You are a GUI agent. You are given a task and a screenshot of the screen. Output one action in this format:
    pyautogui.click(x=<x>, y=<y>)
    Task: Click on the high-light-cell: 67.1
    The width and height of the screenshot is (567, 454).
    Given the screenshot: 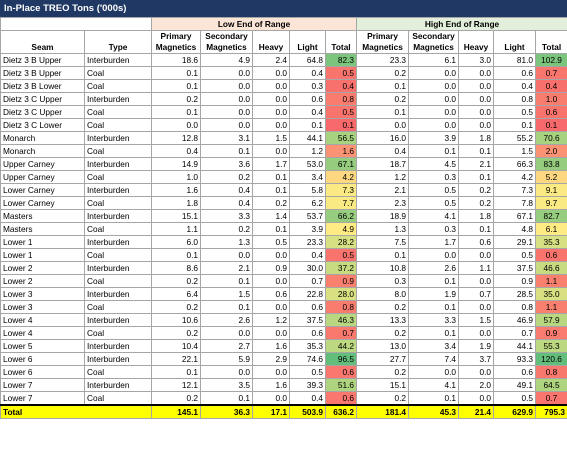 What is the action you would take?
    pyautogui.click(x=515, y=216)
    